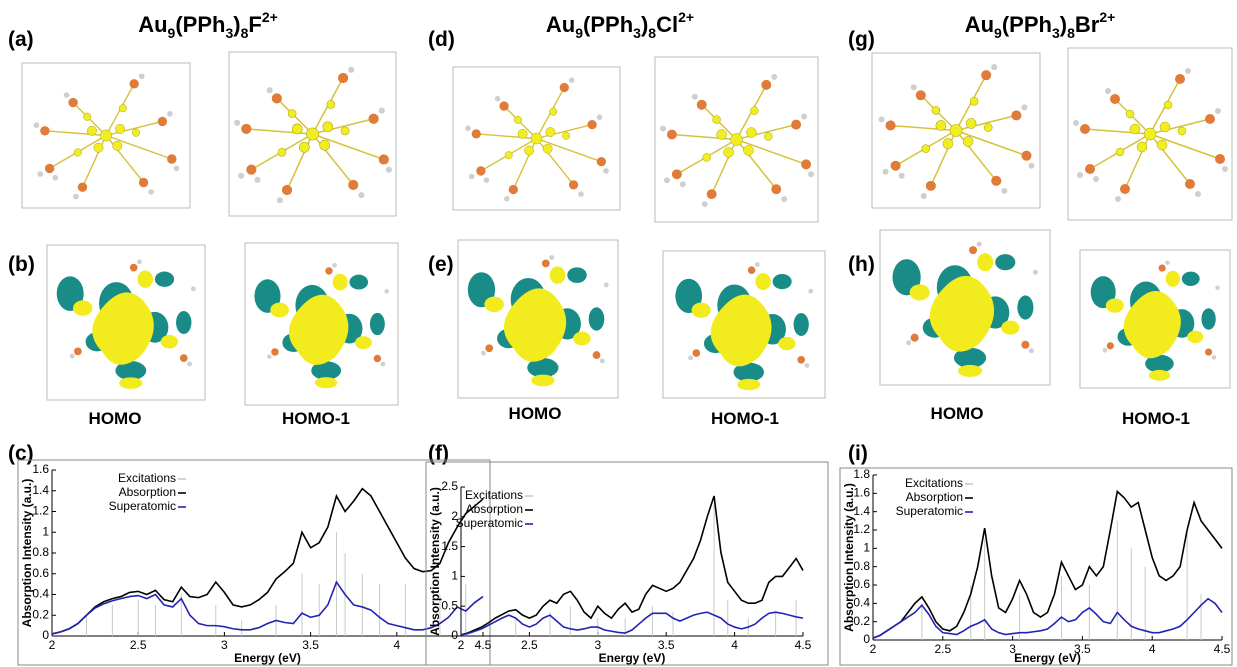  I want to click on column-title: Au9(PPh3)8Cl2+, so click(620, 25).